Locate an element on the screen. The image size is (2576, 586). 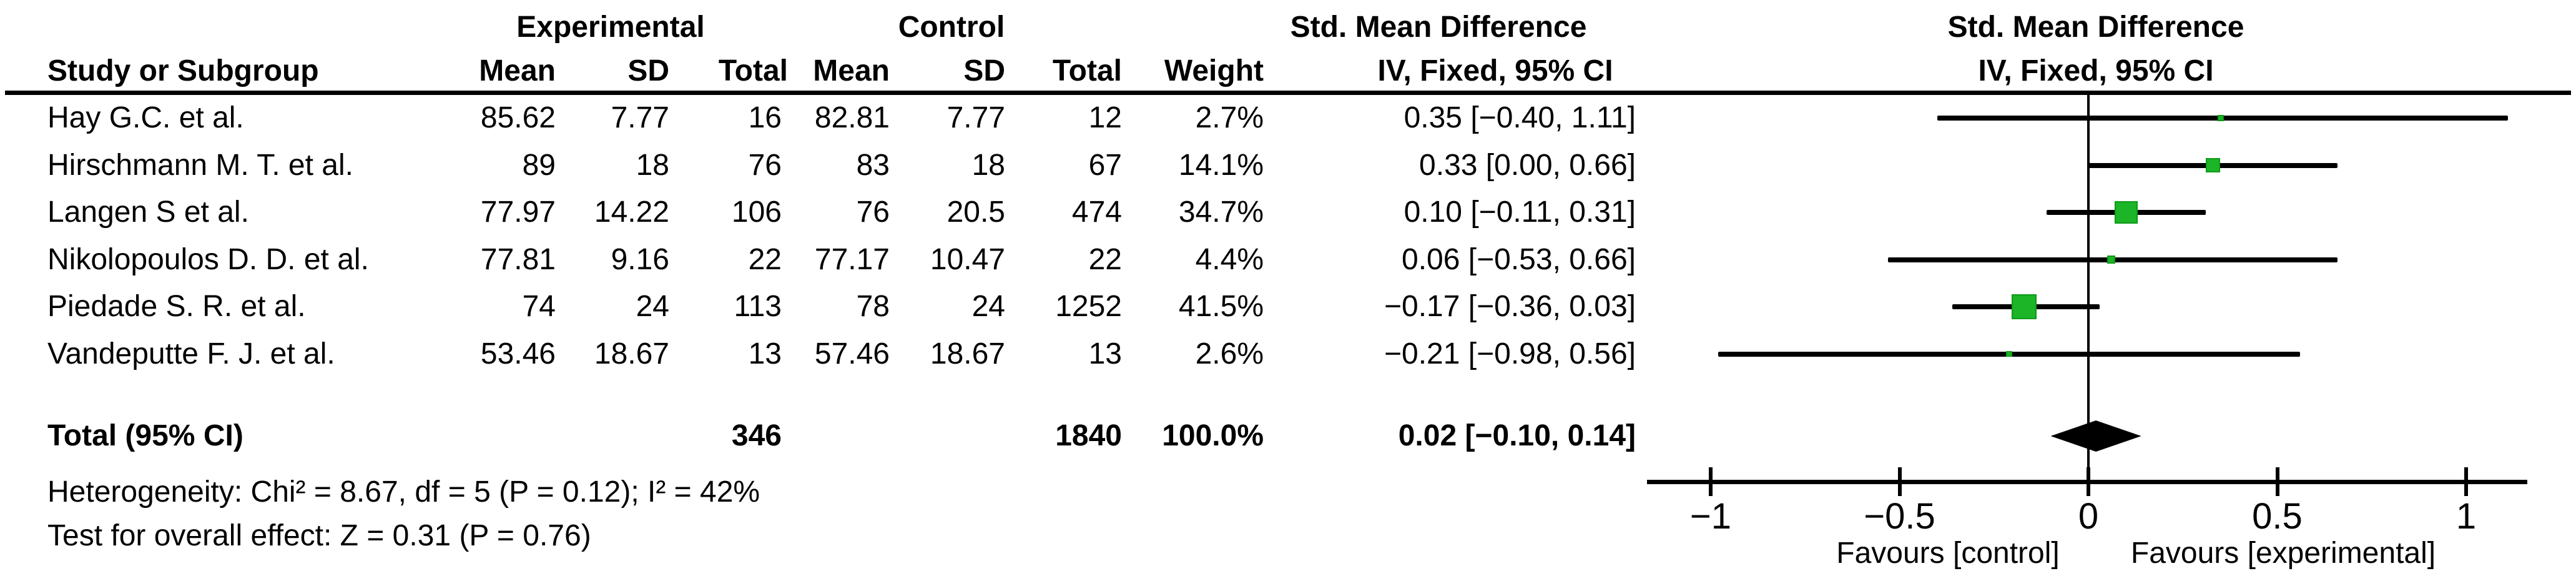
cell-ci-text: −0.21 [−0.98, 0.56] is located at coordinates (1510, 353).